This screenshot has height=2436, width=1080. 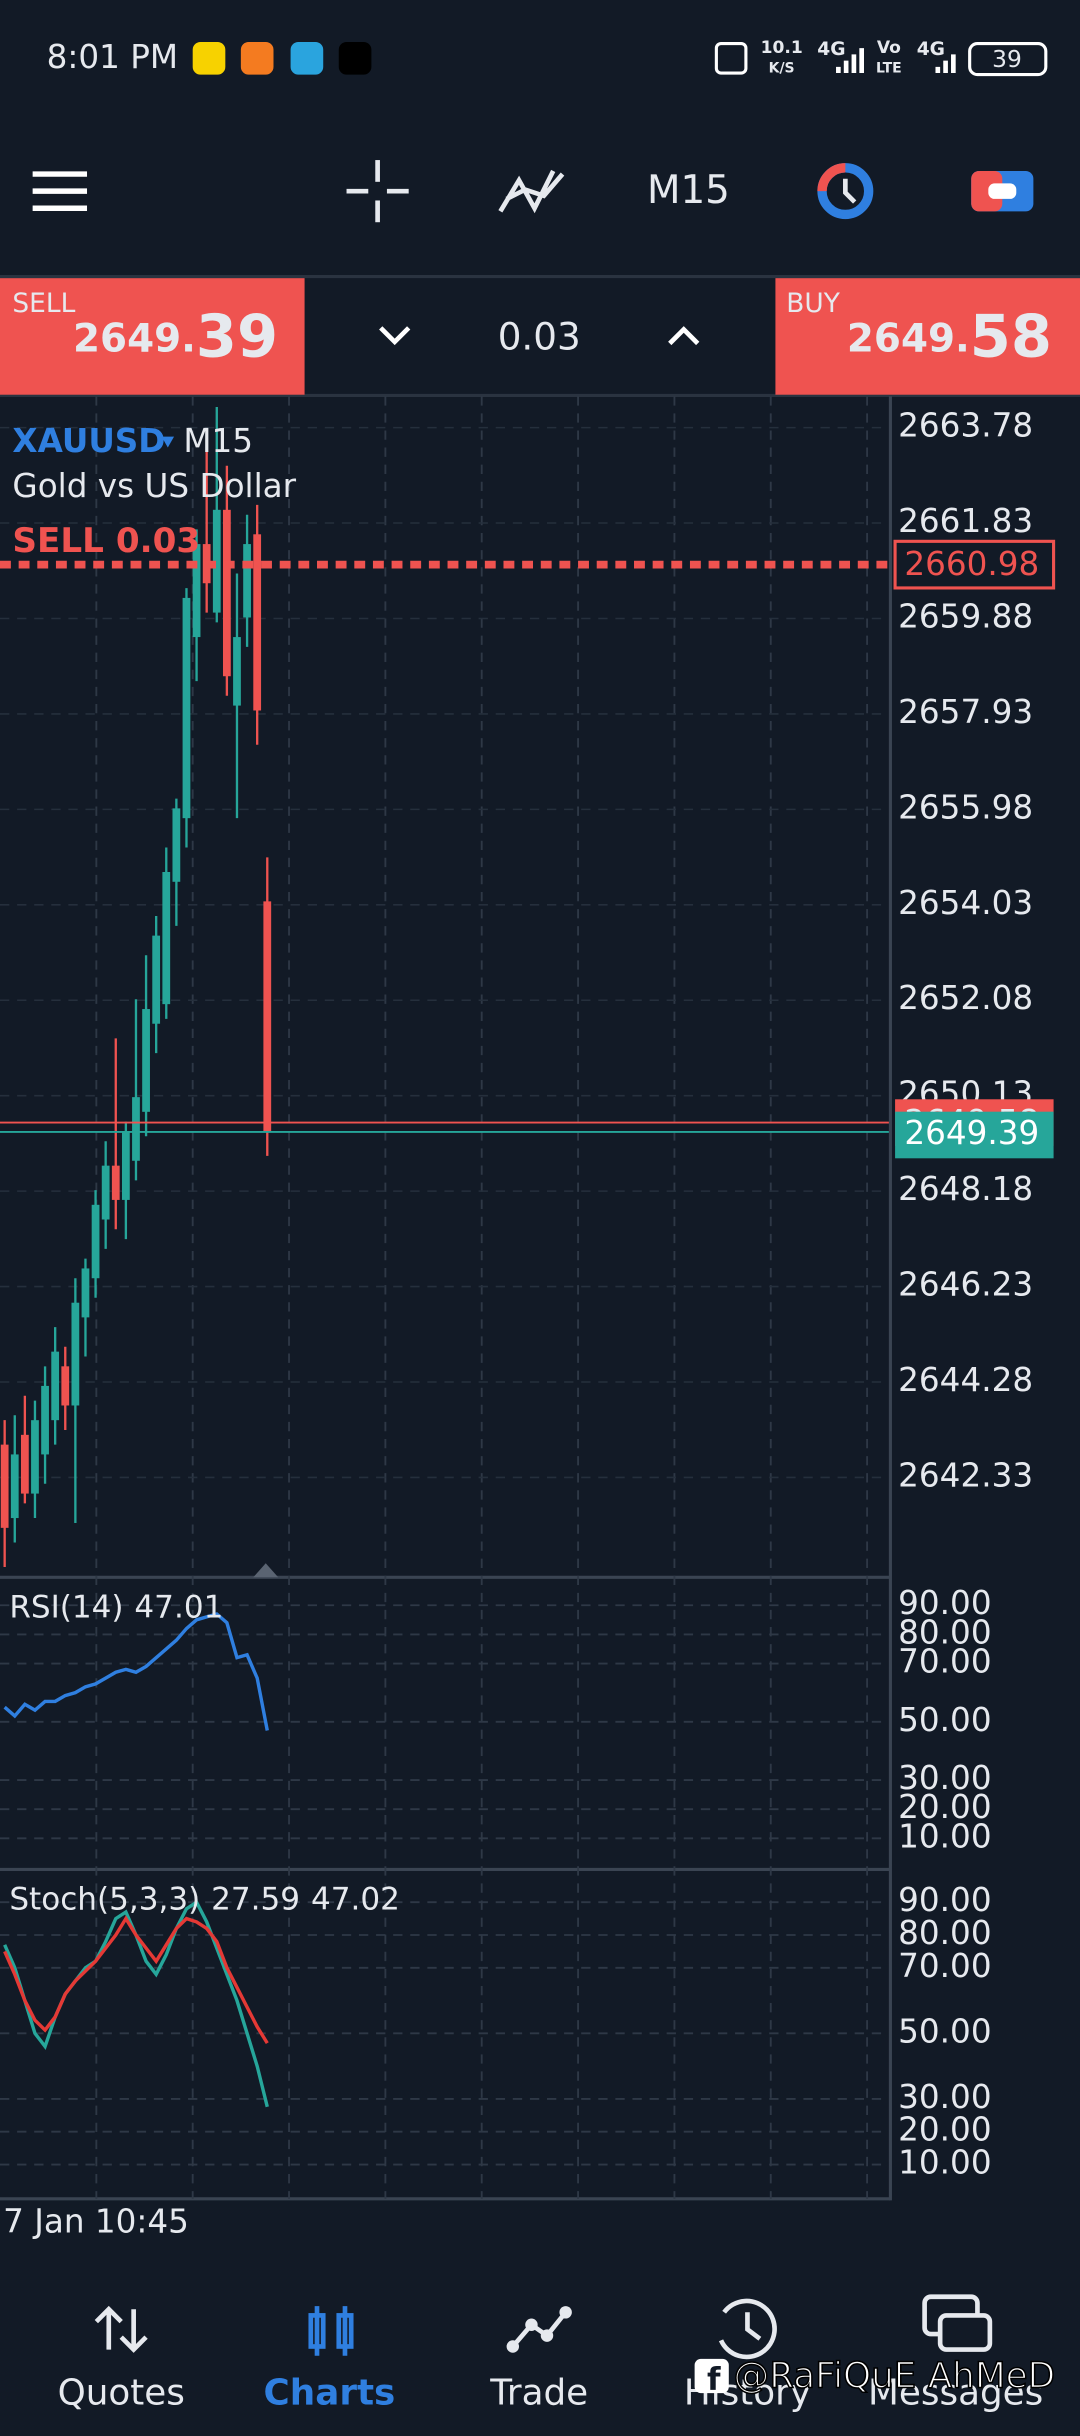 I want to click on volume-up, so click(x=684, y=336).